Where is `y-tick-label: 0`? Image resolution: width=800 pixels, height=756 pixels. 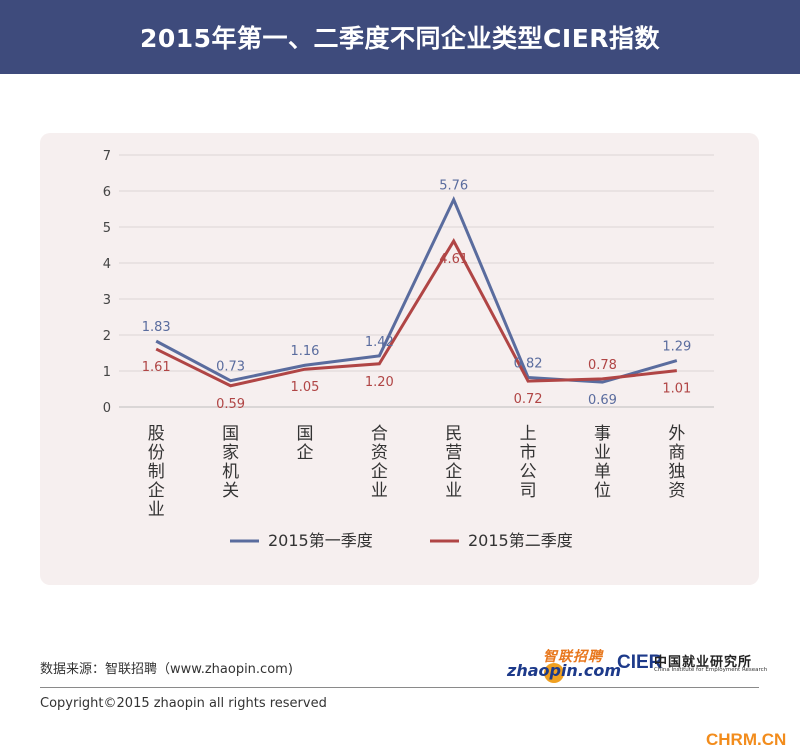 y-tick-label: 0 is located at coordinates (107, 408).